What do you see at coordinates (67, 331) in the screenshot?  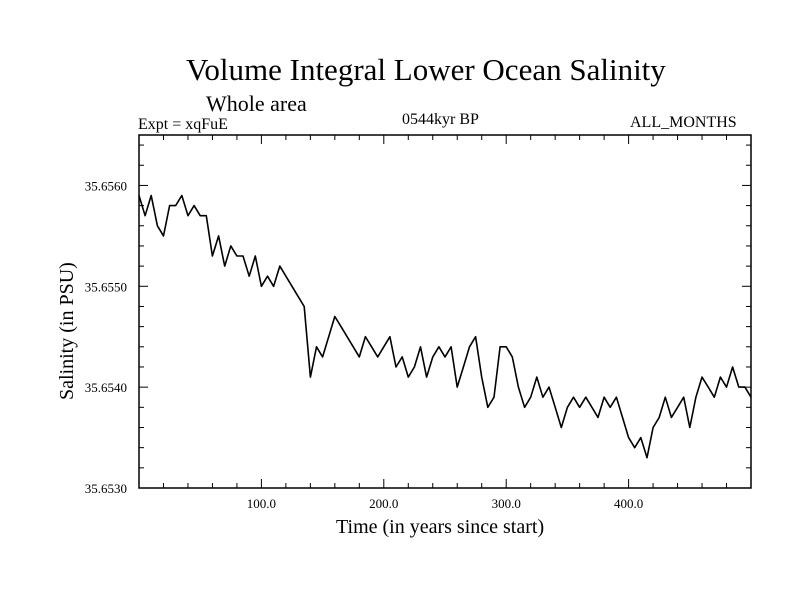 I see `y-axis-label: Salinity (in PSU)` at bounding box center [67, 331].